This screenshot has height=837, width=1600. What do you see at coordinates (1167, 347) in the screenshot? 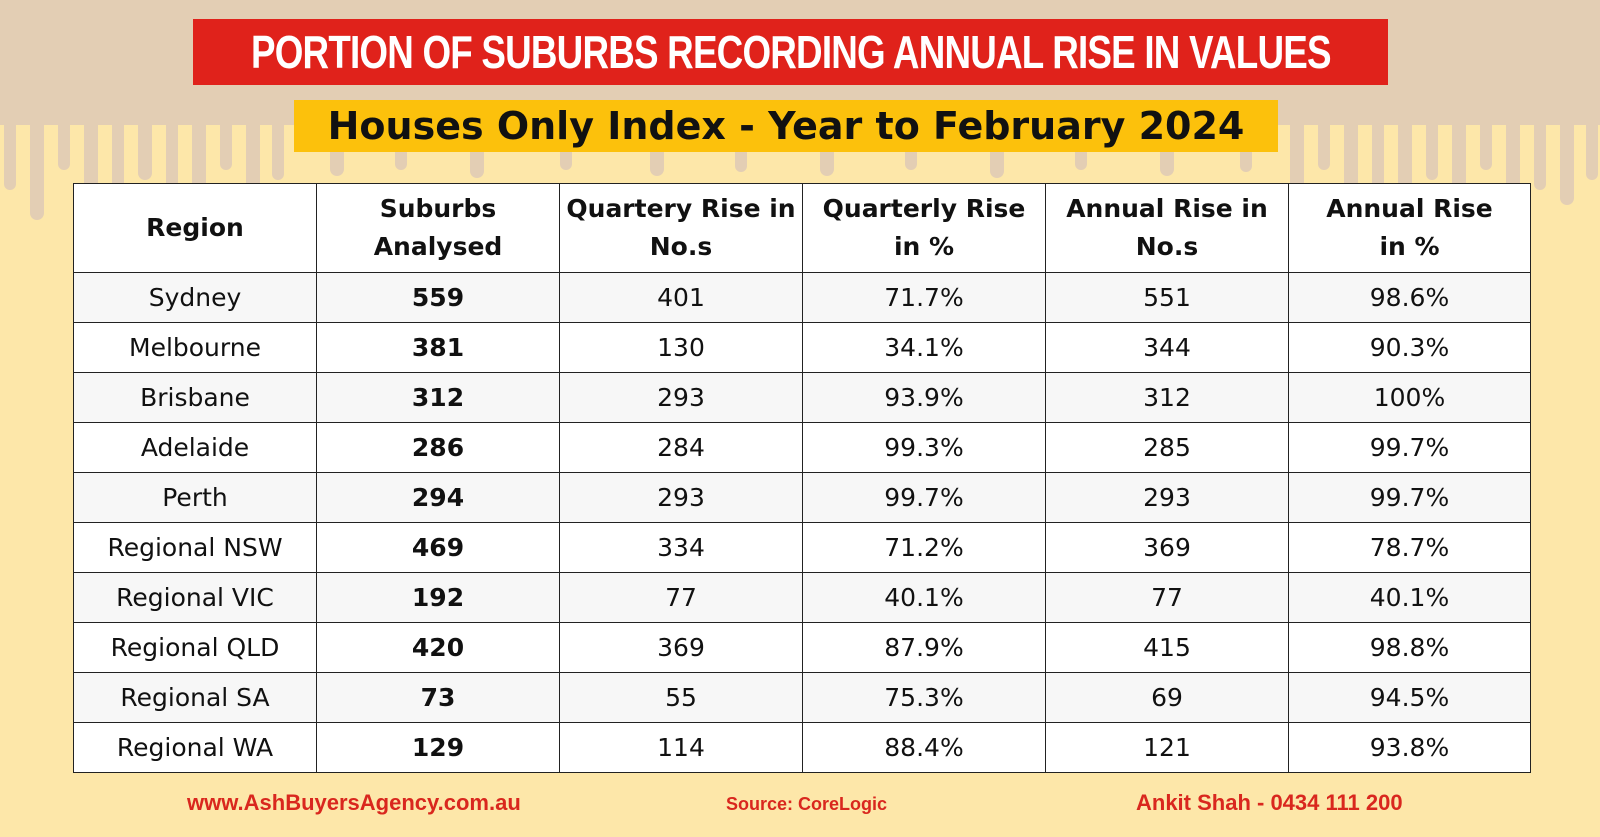
I see `cell-annual-rise-no: 344` at bounding box center [1167, 347].